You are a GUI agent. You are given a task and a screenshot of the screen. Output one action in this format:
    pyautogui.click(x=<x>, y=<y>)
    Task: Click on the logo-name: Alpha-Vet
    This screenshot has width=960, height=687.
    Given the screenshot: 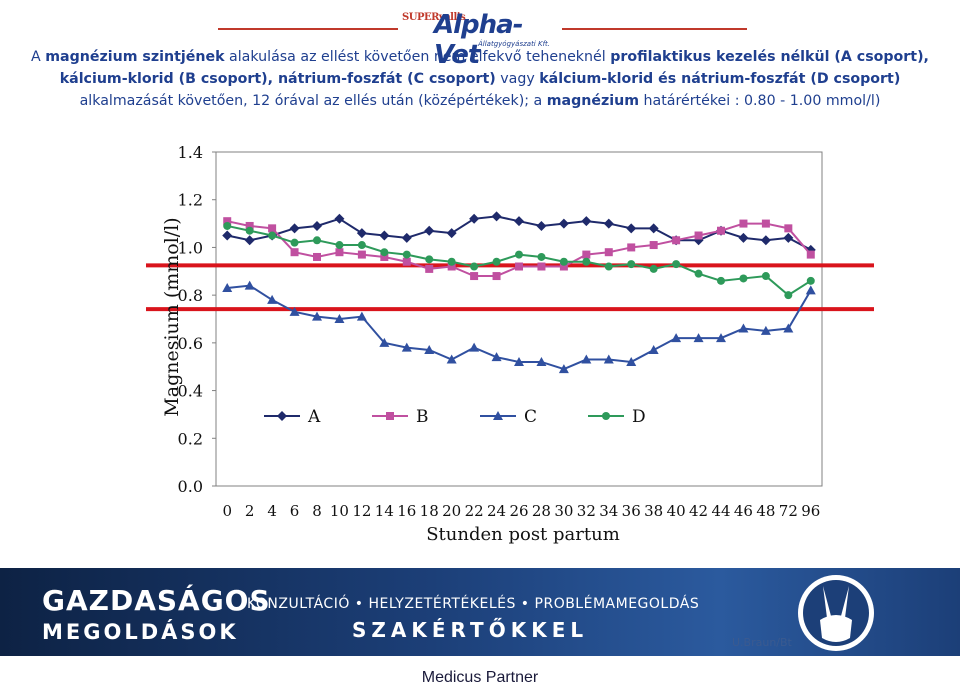 What is the action you would take?
    pyautogui.click(x=479, y=40)
    